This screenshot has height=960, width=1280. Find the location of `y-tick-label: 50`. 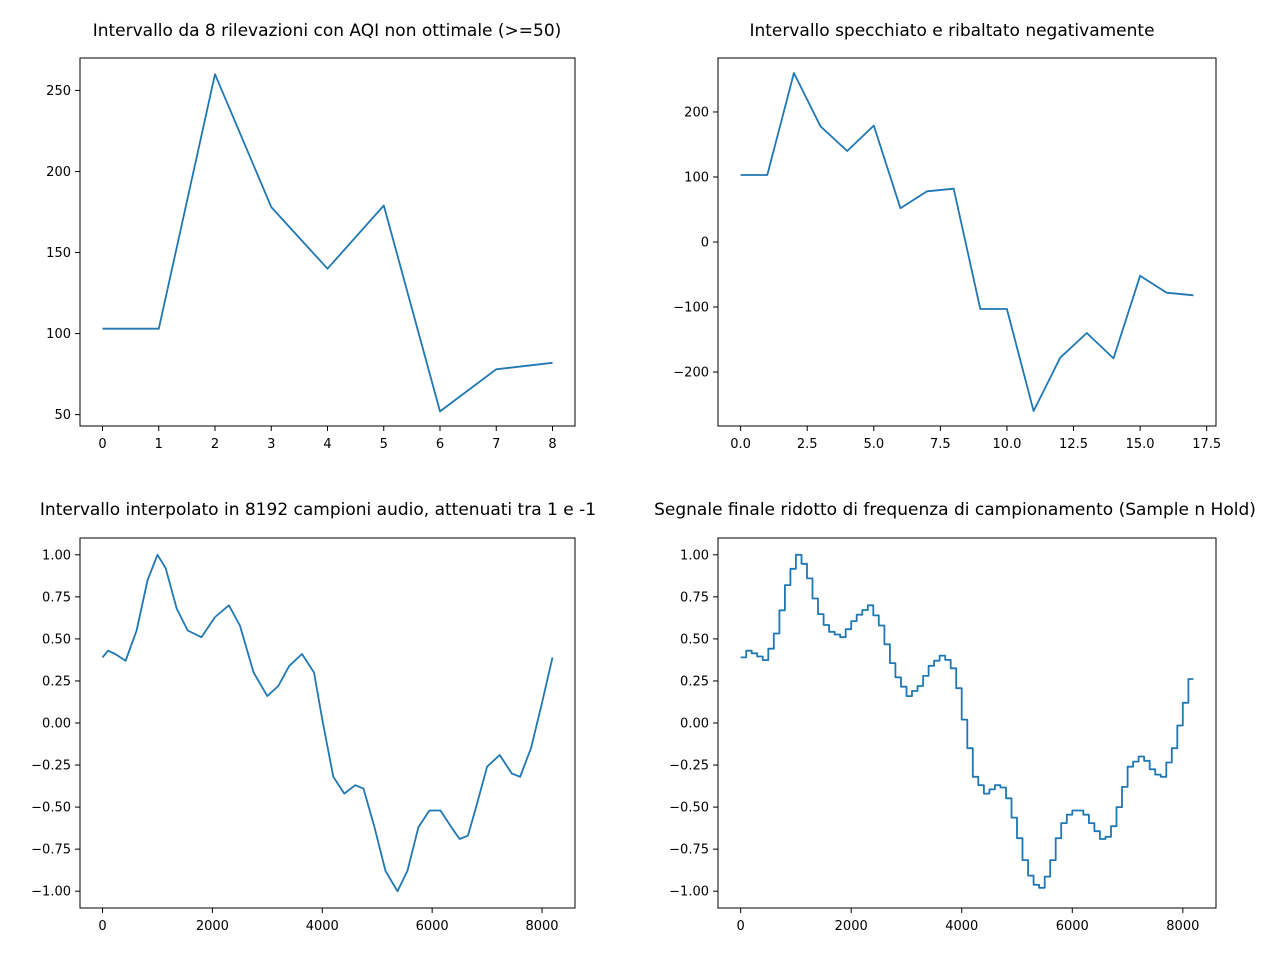

y-tick-label: 50 is located at coordinates (62, 415).